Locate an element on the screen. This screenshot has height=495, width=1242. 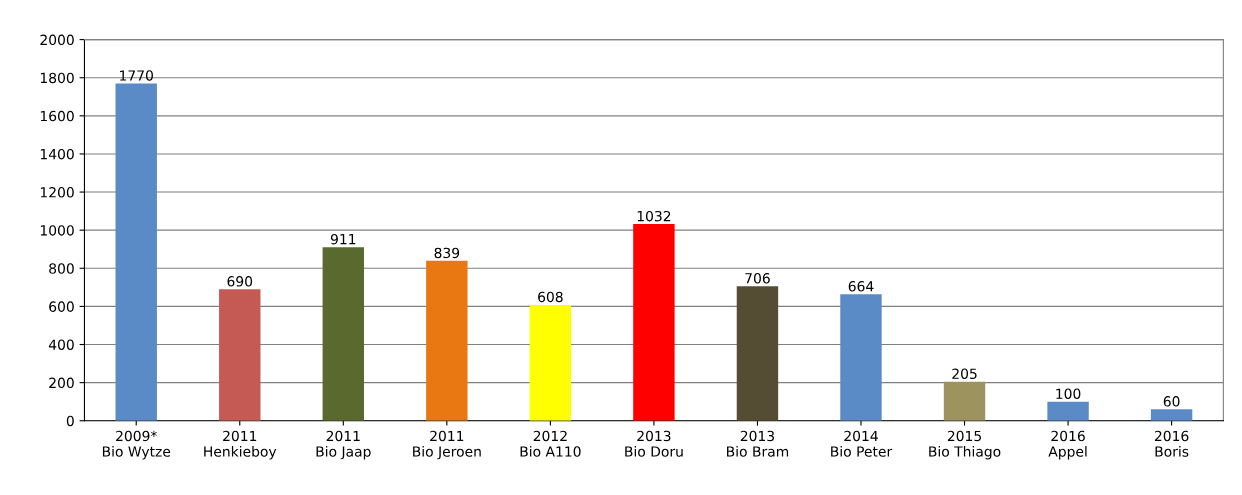
x-tick-label: 2013 Bio Bram is located at coordinates (758, 443).